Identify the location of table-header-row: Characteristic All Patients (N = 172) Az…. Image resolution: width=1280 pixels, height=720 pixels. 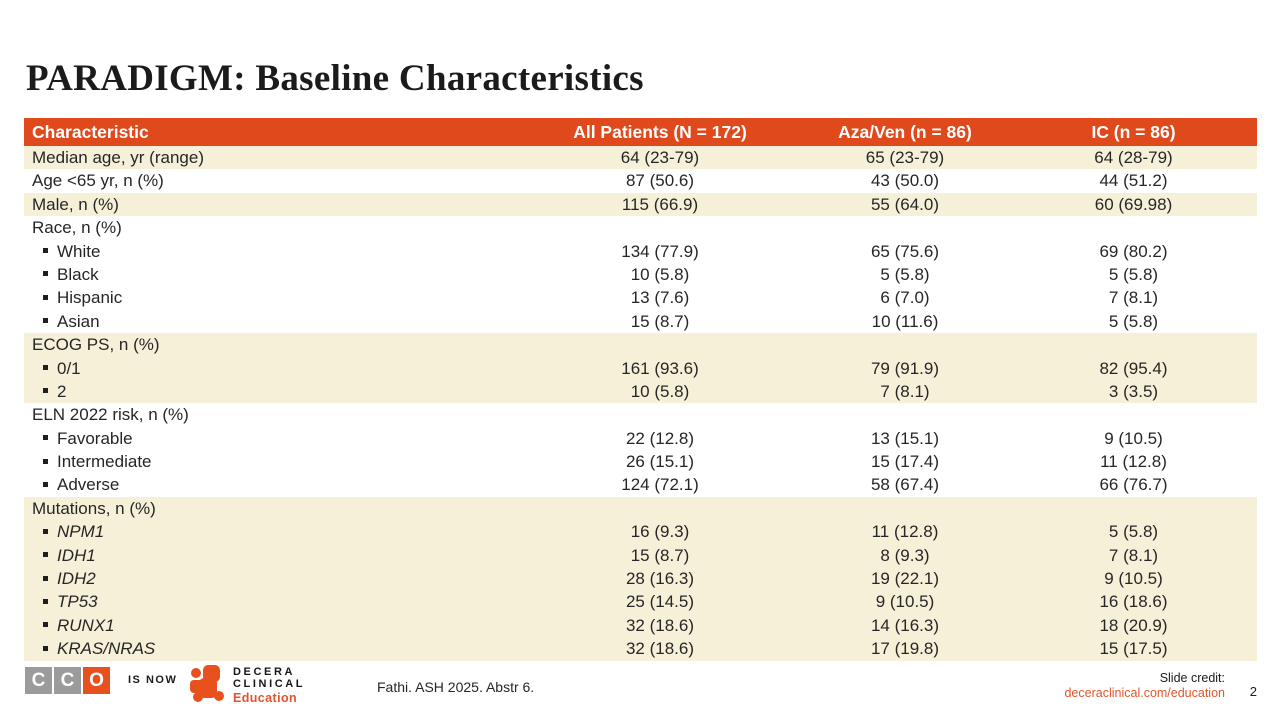
(640, 132).